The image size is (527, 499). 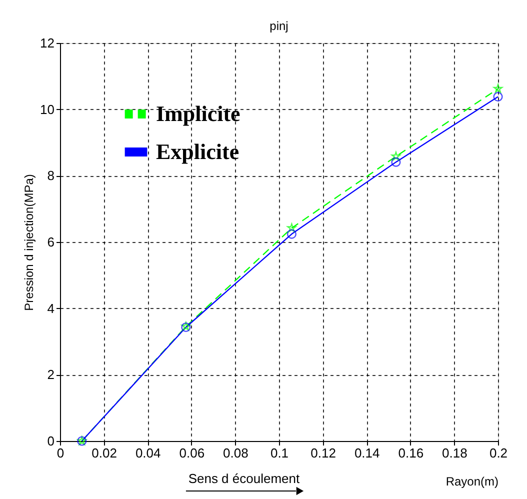 I want to click on x-tick-label: 0.14, so click(x=367, y=453).